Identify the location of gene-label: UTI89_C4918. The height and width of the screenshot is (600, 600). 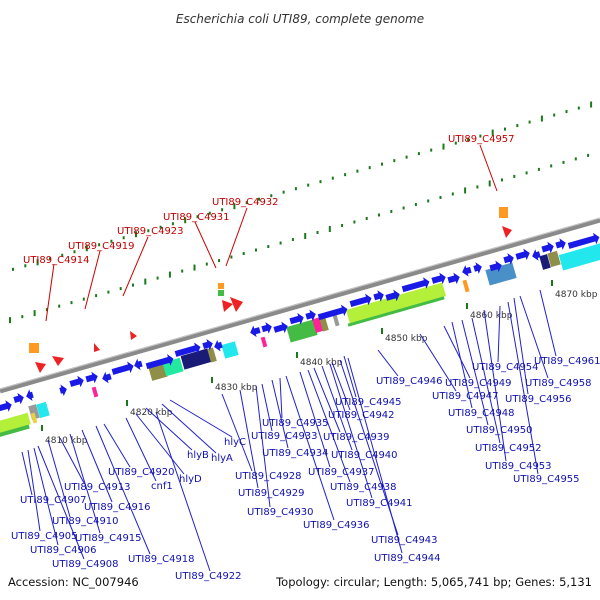
(161, 559).